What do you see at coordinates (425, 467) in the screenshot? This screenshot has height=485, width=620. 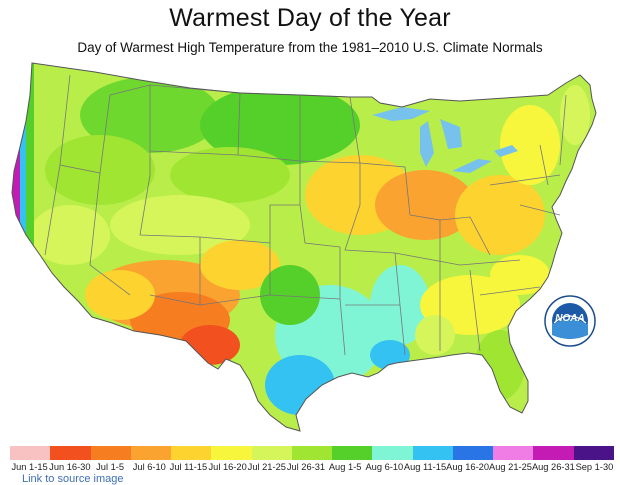 I see `legend-label: Aug 11-15` at bounding box center [425, 467].